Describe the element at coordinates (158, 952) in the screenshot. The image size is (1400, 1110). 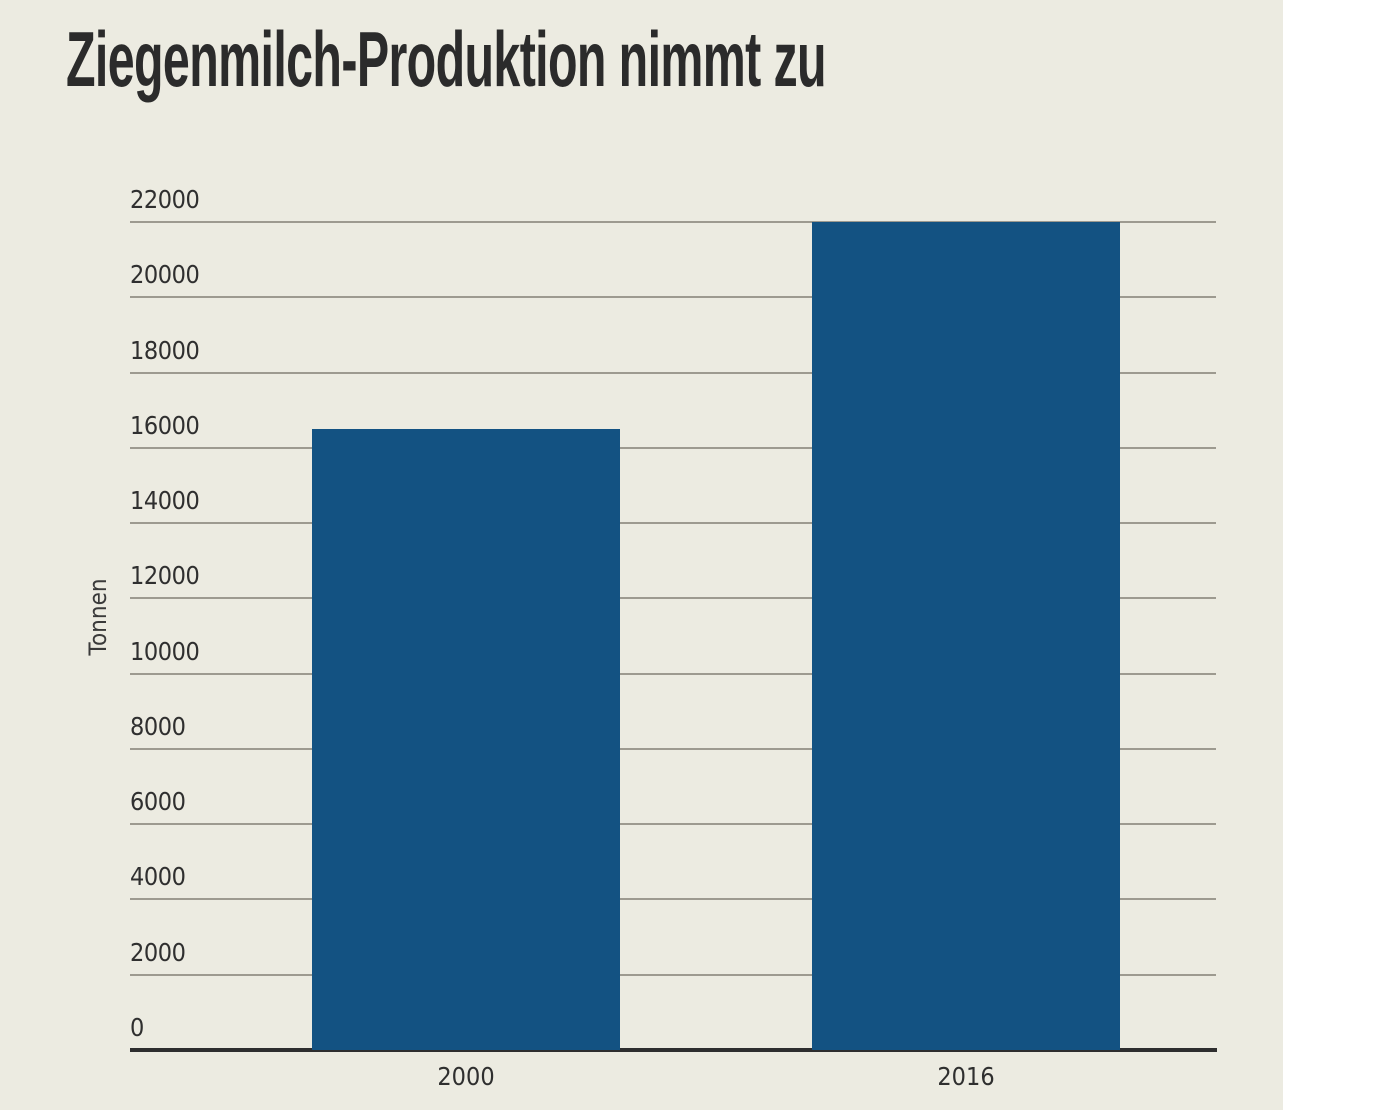
I see `y-tick-label: 2000` at that location.